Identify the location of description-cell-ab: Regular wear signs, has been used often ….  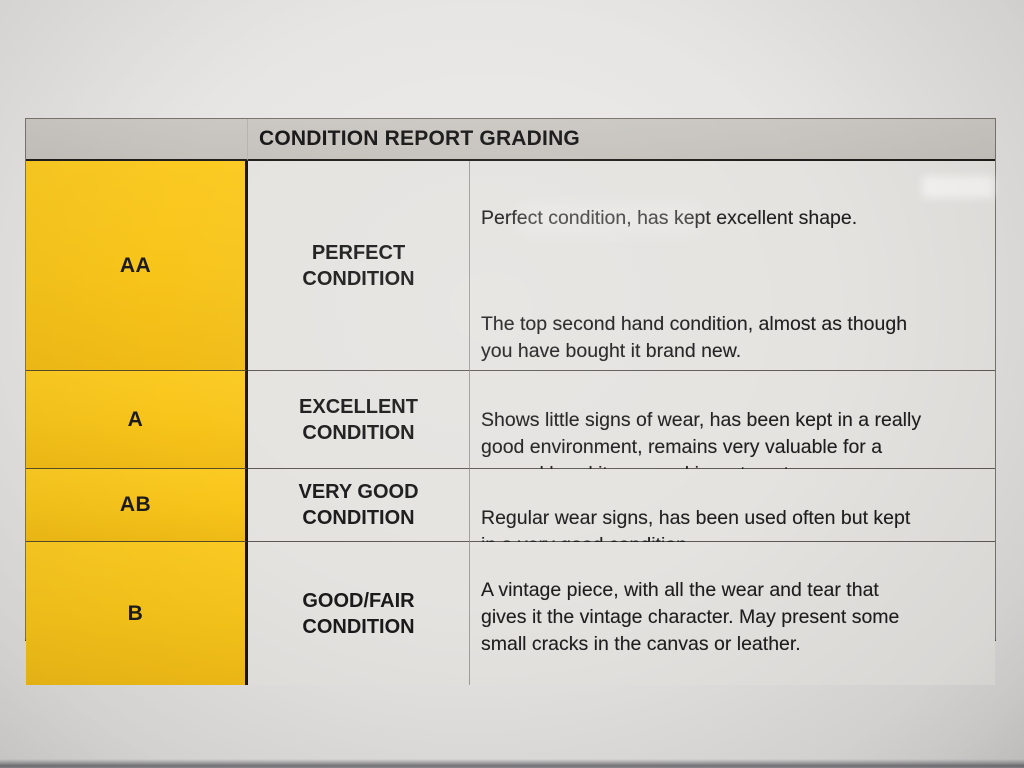
(732, 512).